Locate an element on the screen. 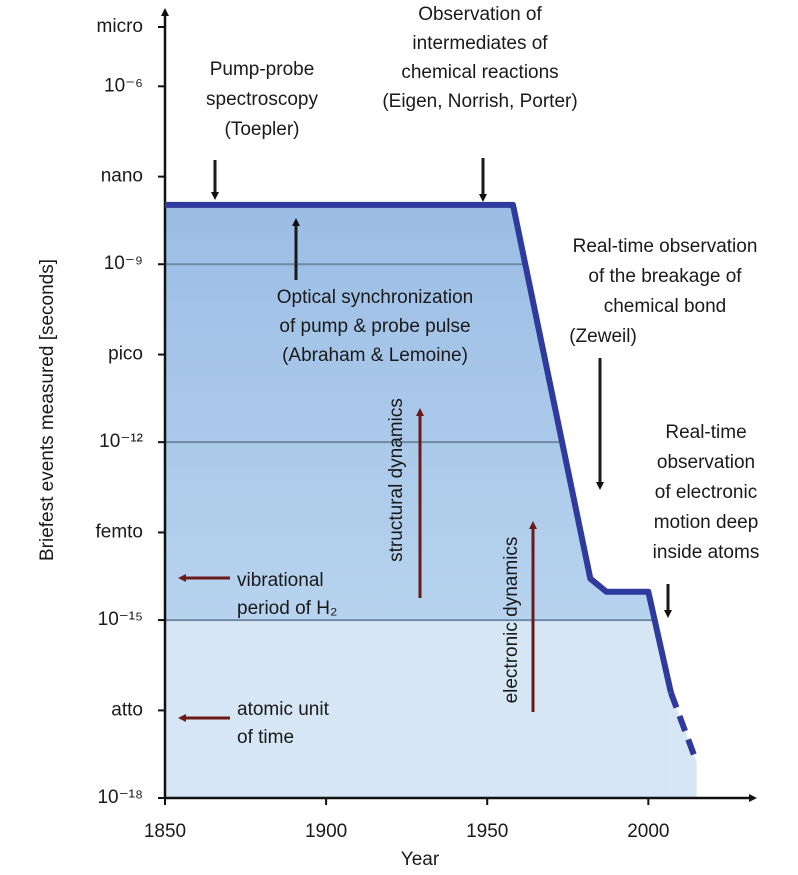 The image size is (798, 875). area-fill is located at coordinates (683, 745).